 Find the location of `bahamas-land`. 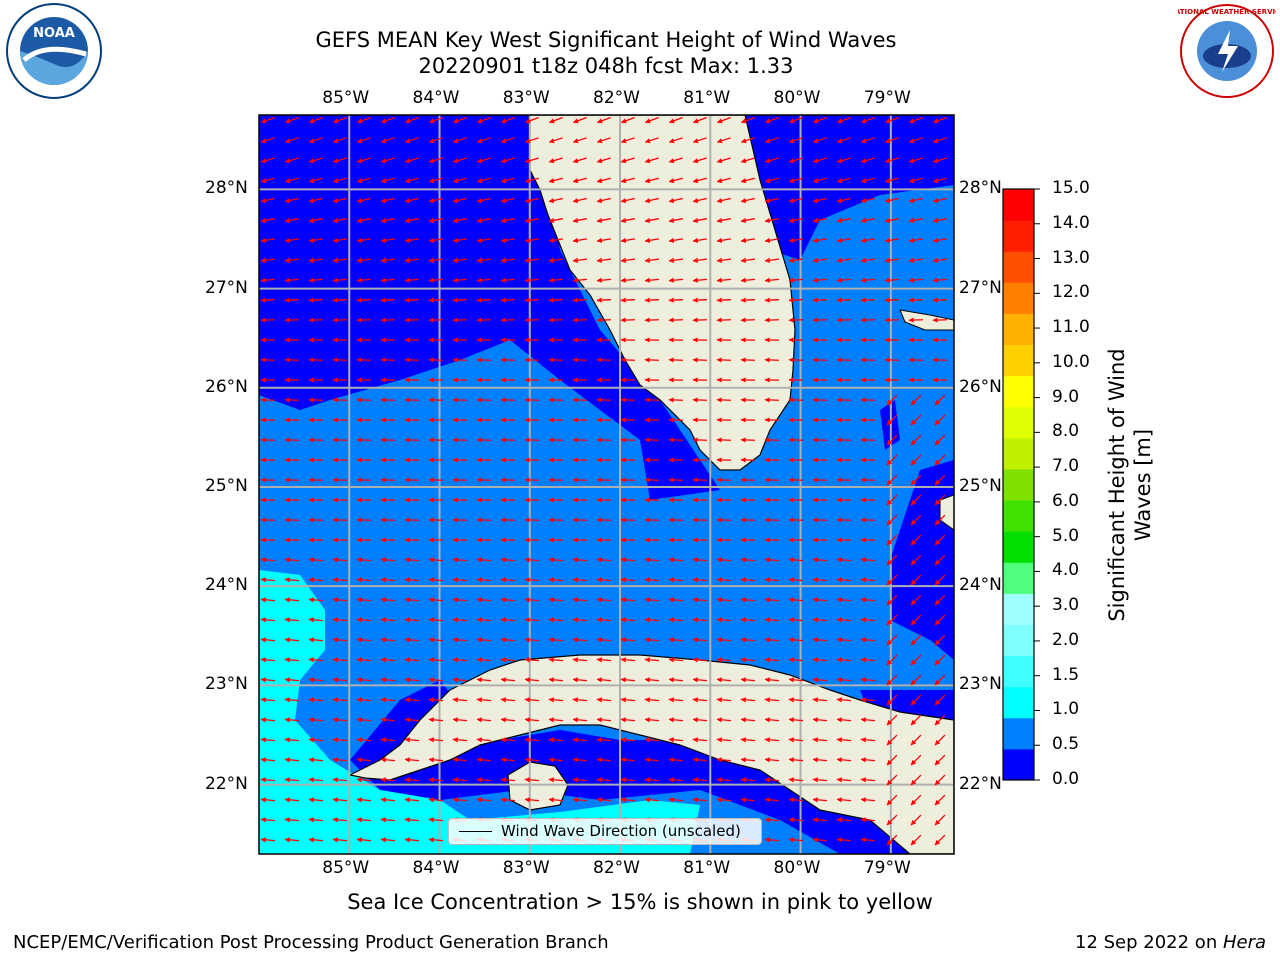

bahamas-land is located at coordinates (926, 320).